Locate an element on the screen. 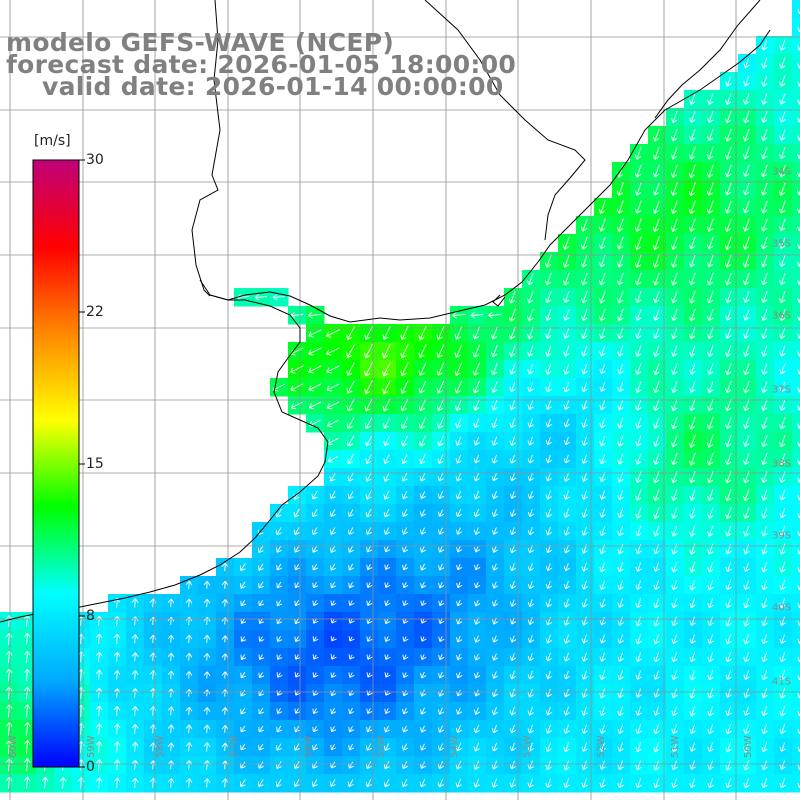 This screenshot has height=800, width=800. lon-label: 51W is located at coordinates (675, 746).